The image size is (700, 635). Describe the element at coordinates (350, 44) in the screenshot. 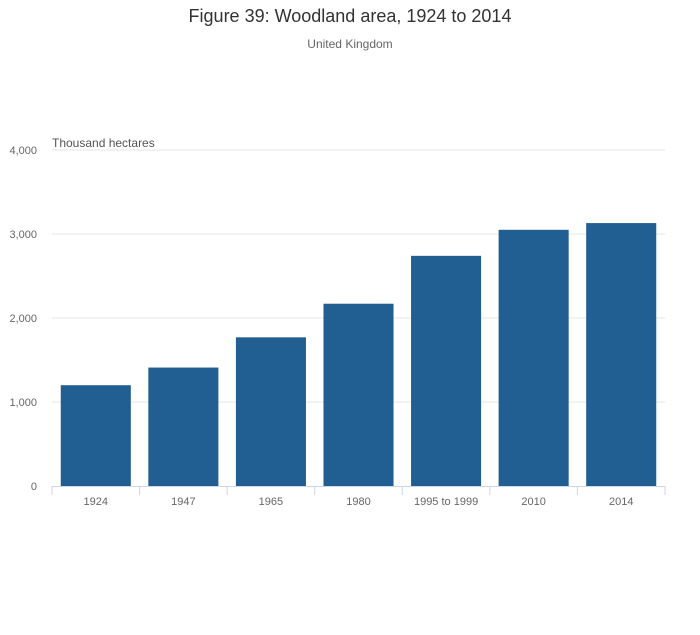

I see `chart-subtitle: United Kingdom` at that location.